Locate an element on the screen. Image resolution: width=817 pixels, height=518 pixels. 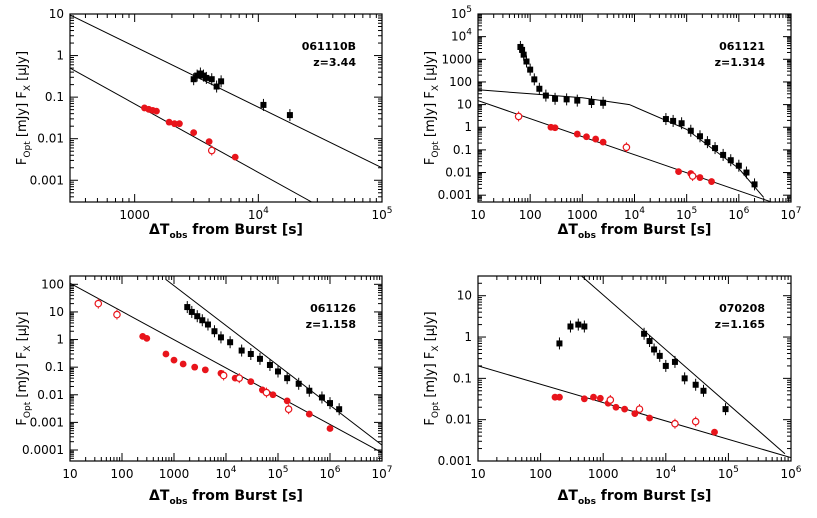
x-axis-label: ΔTobs from Burst [s] is located at coordinates (635, 231).